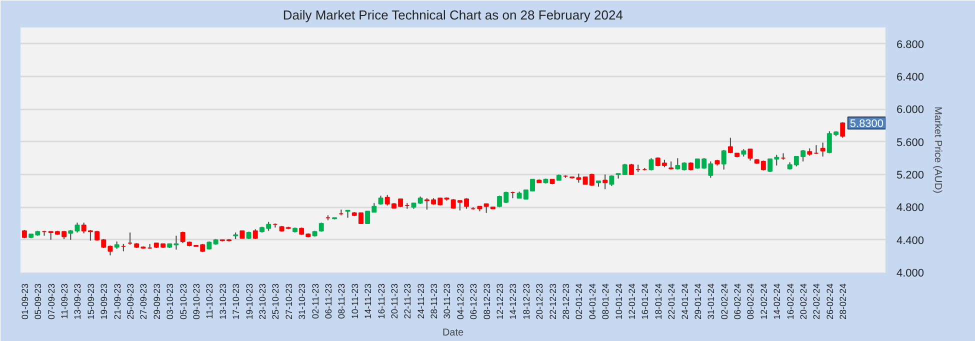  Describe the element at coordinates (453, 333) in the screenshot. I see `x-axis-title: Date` at that location.